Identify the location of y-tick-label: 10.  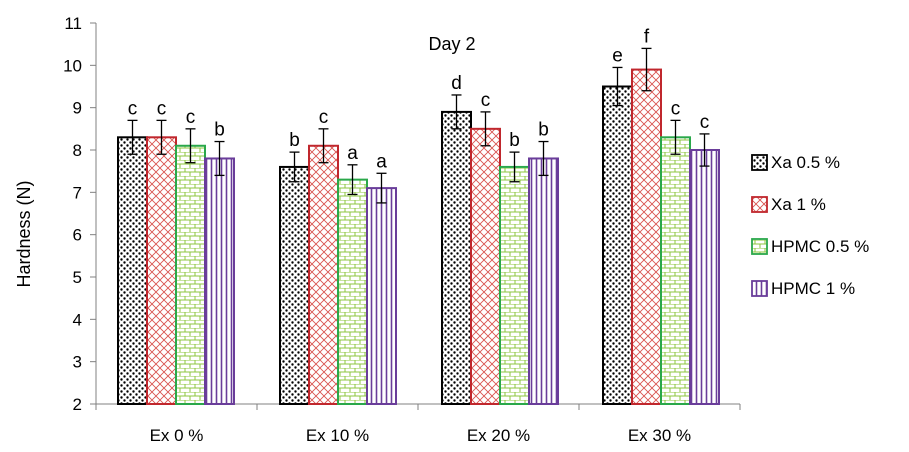
(72, 65).